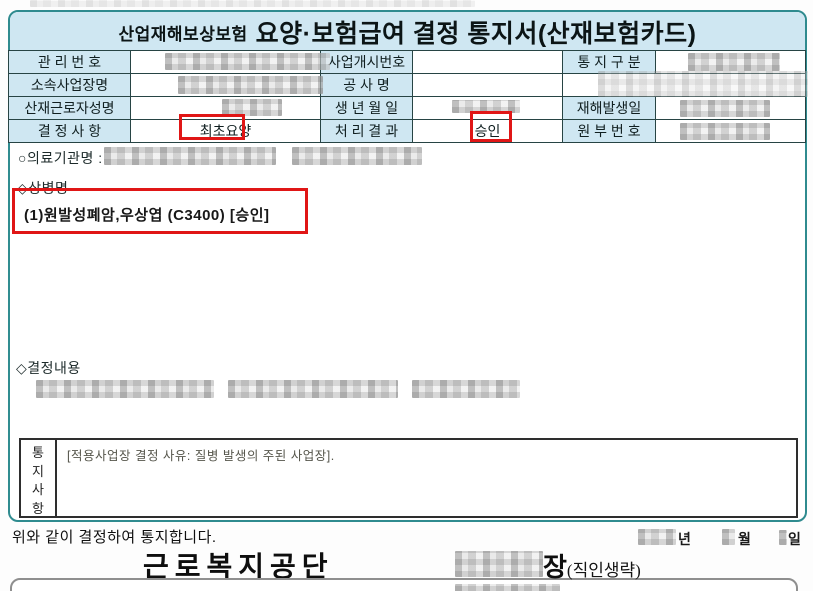 The width and height of the screenshot is (813, 591). Describe the element at coordinates (725, 131) in the screenshot. I see `redacted-ledger-number` at that location.